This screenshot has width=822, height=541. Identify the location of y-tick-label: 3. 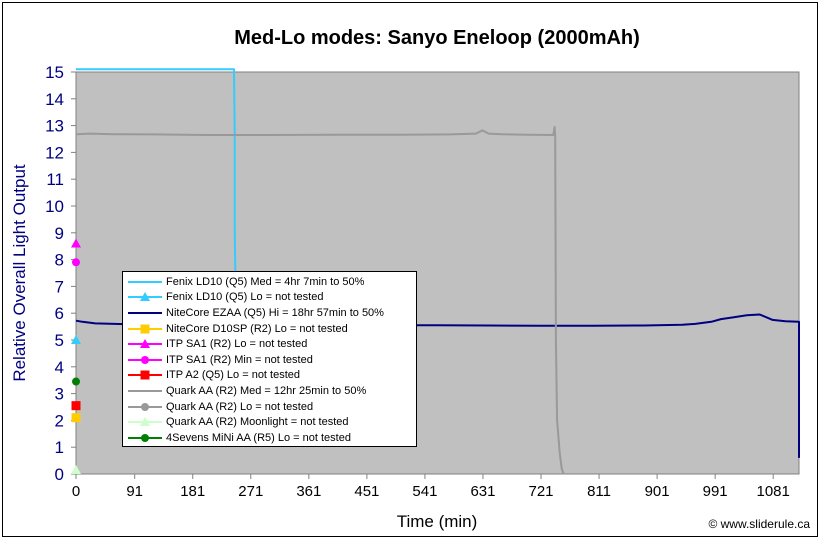
(59, 394).